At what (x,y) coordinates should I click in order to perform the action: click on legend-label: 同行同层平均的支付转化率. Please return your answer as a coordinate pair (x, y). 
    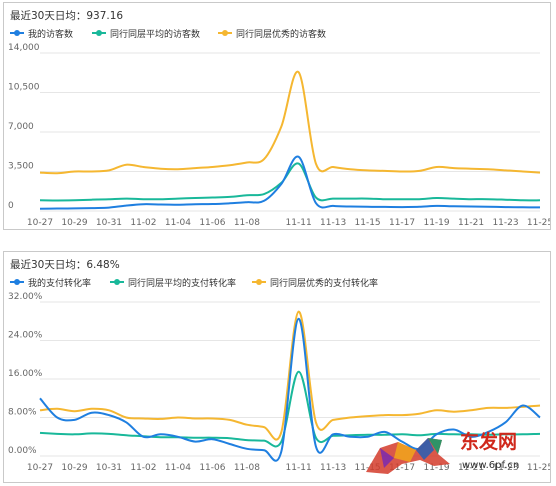
    Looking at the image, I should click on (182, 283).